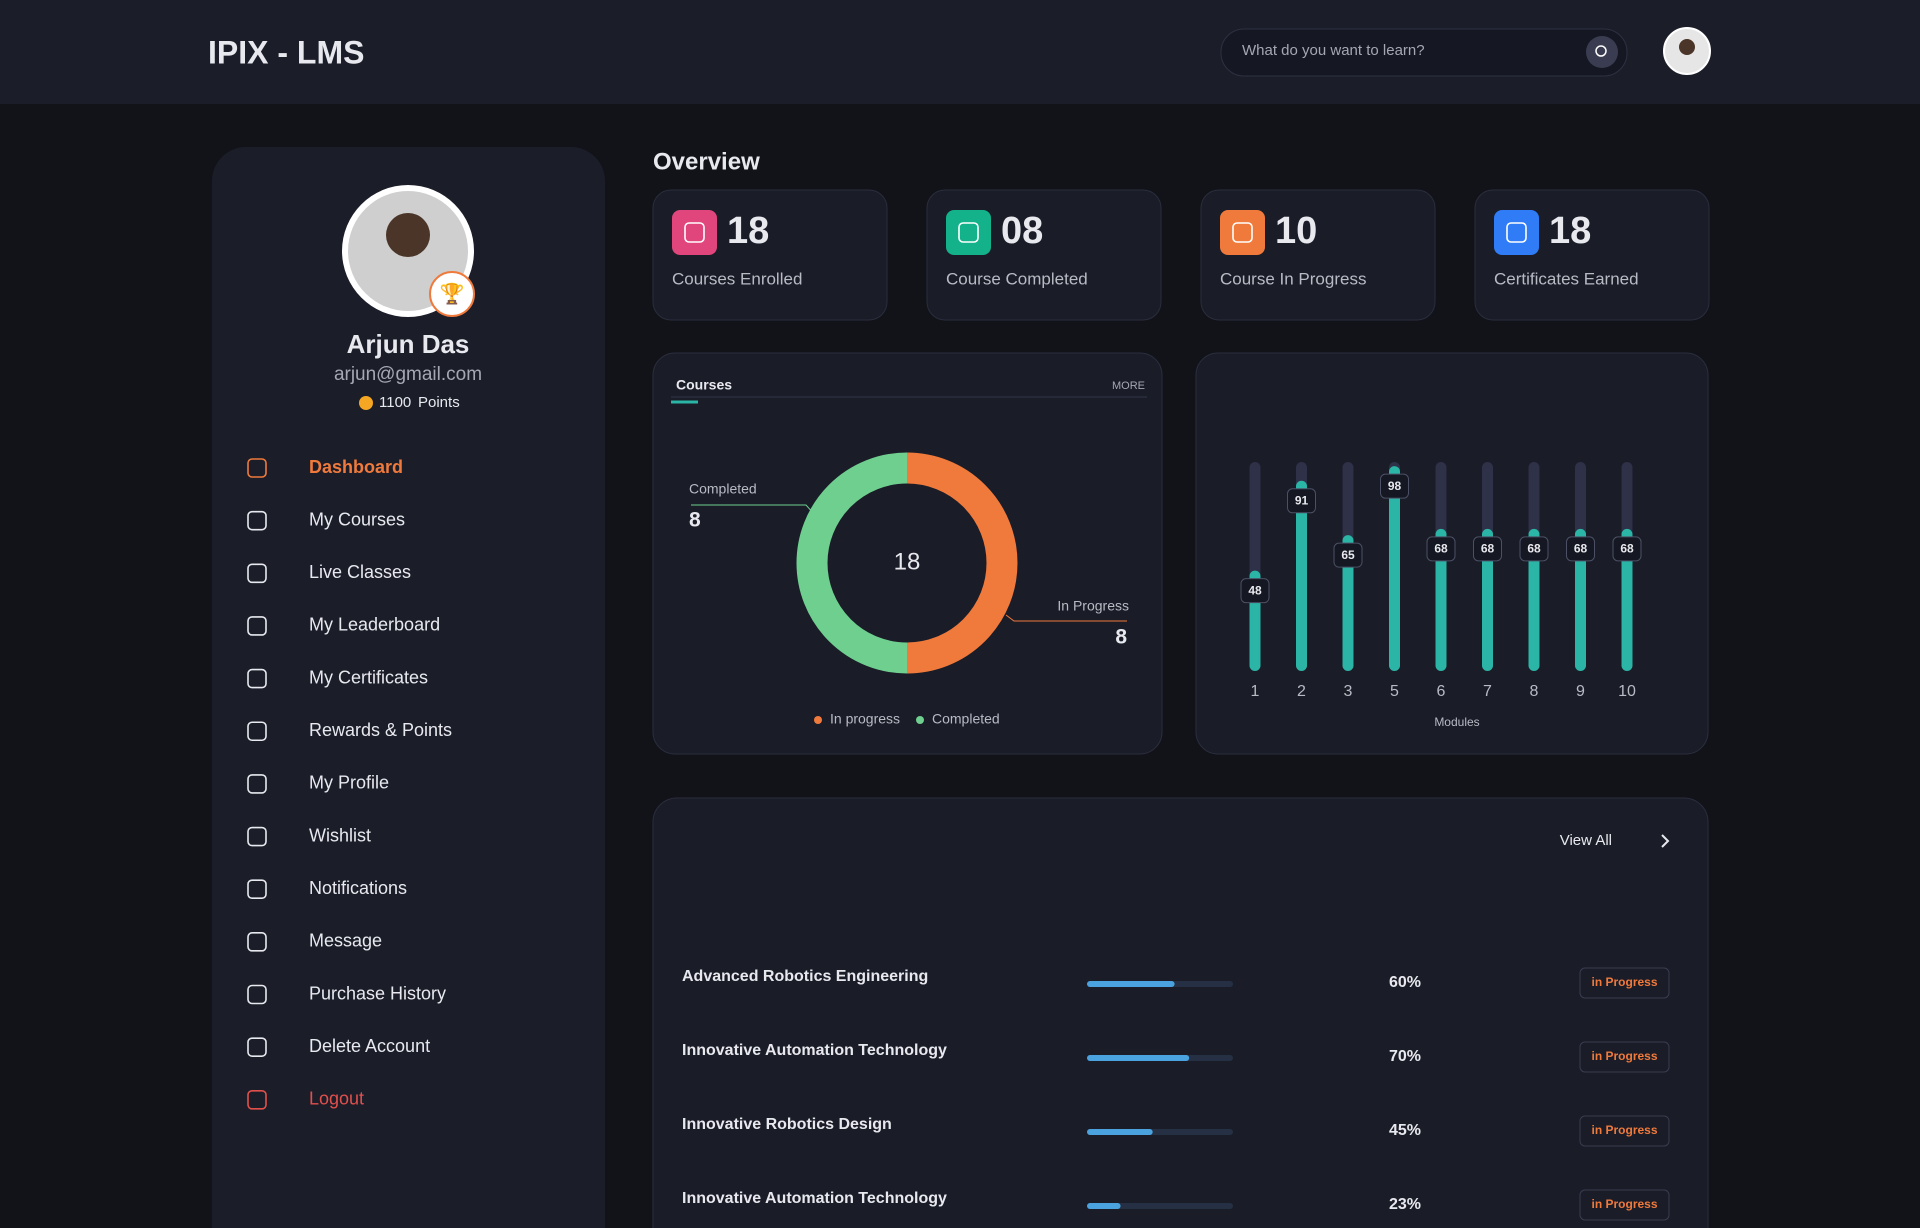  What do you see at coordinates (349, 783) in the screenshot?
I see `nav-item: My Profile` at bounding box center [349, 783].